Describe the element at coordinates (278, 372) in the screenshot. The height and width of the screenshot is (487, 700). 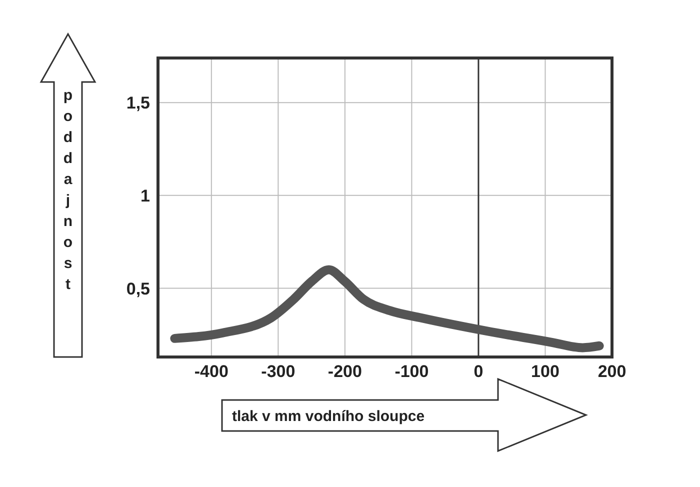
I see `x-tick-label: -300` at that location.